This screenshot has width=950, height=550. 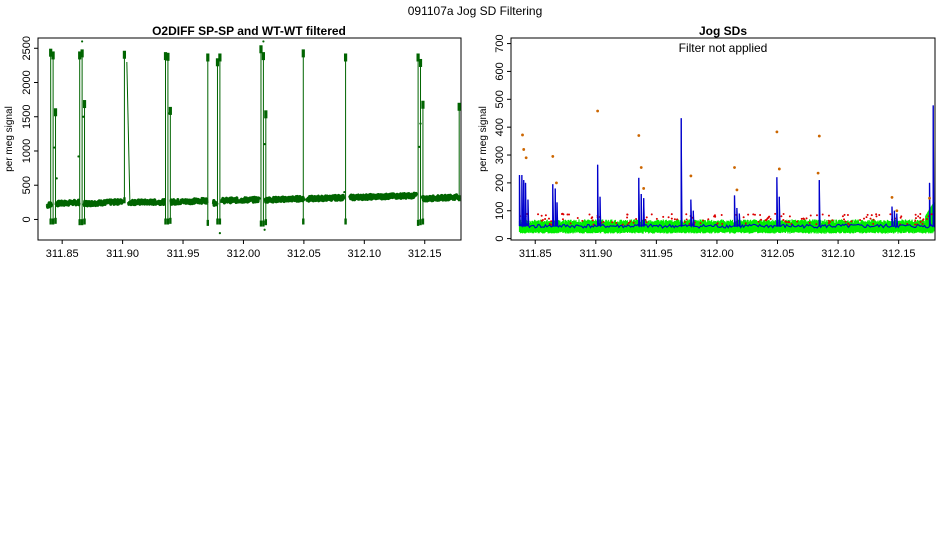 I want to click on right-x-tick-label: 311.85, so click(x=535, y=254).